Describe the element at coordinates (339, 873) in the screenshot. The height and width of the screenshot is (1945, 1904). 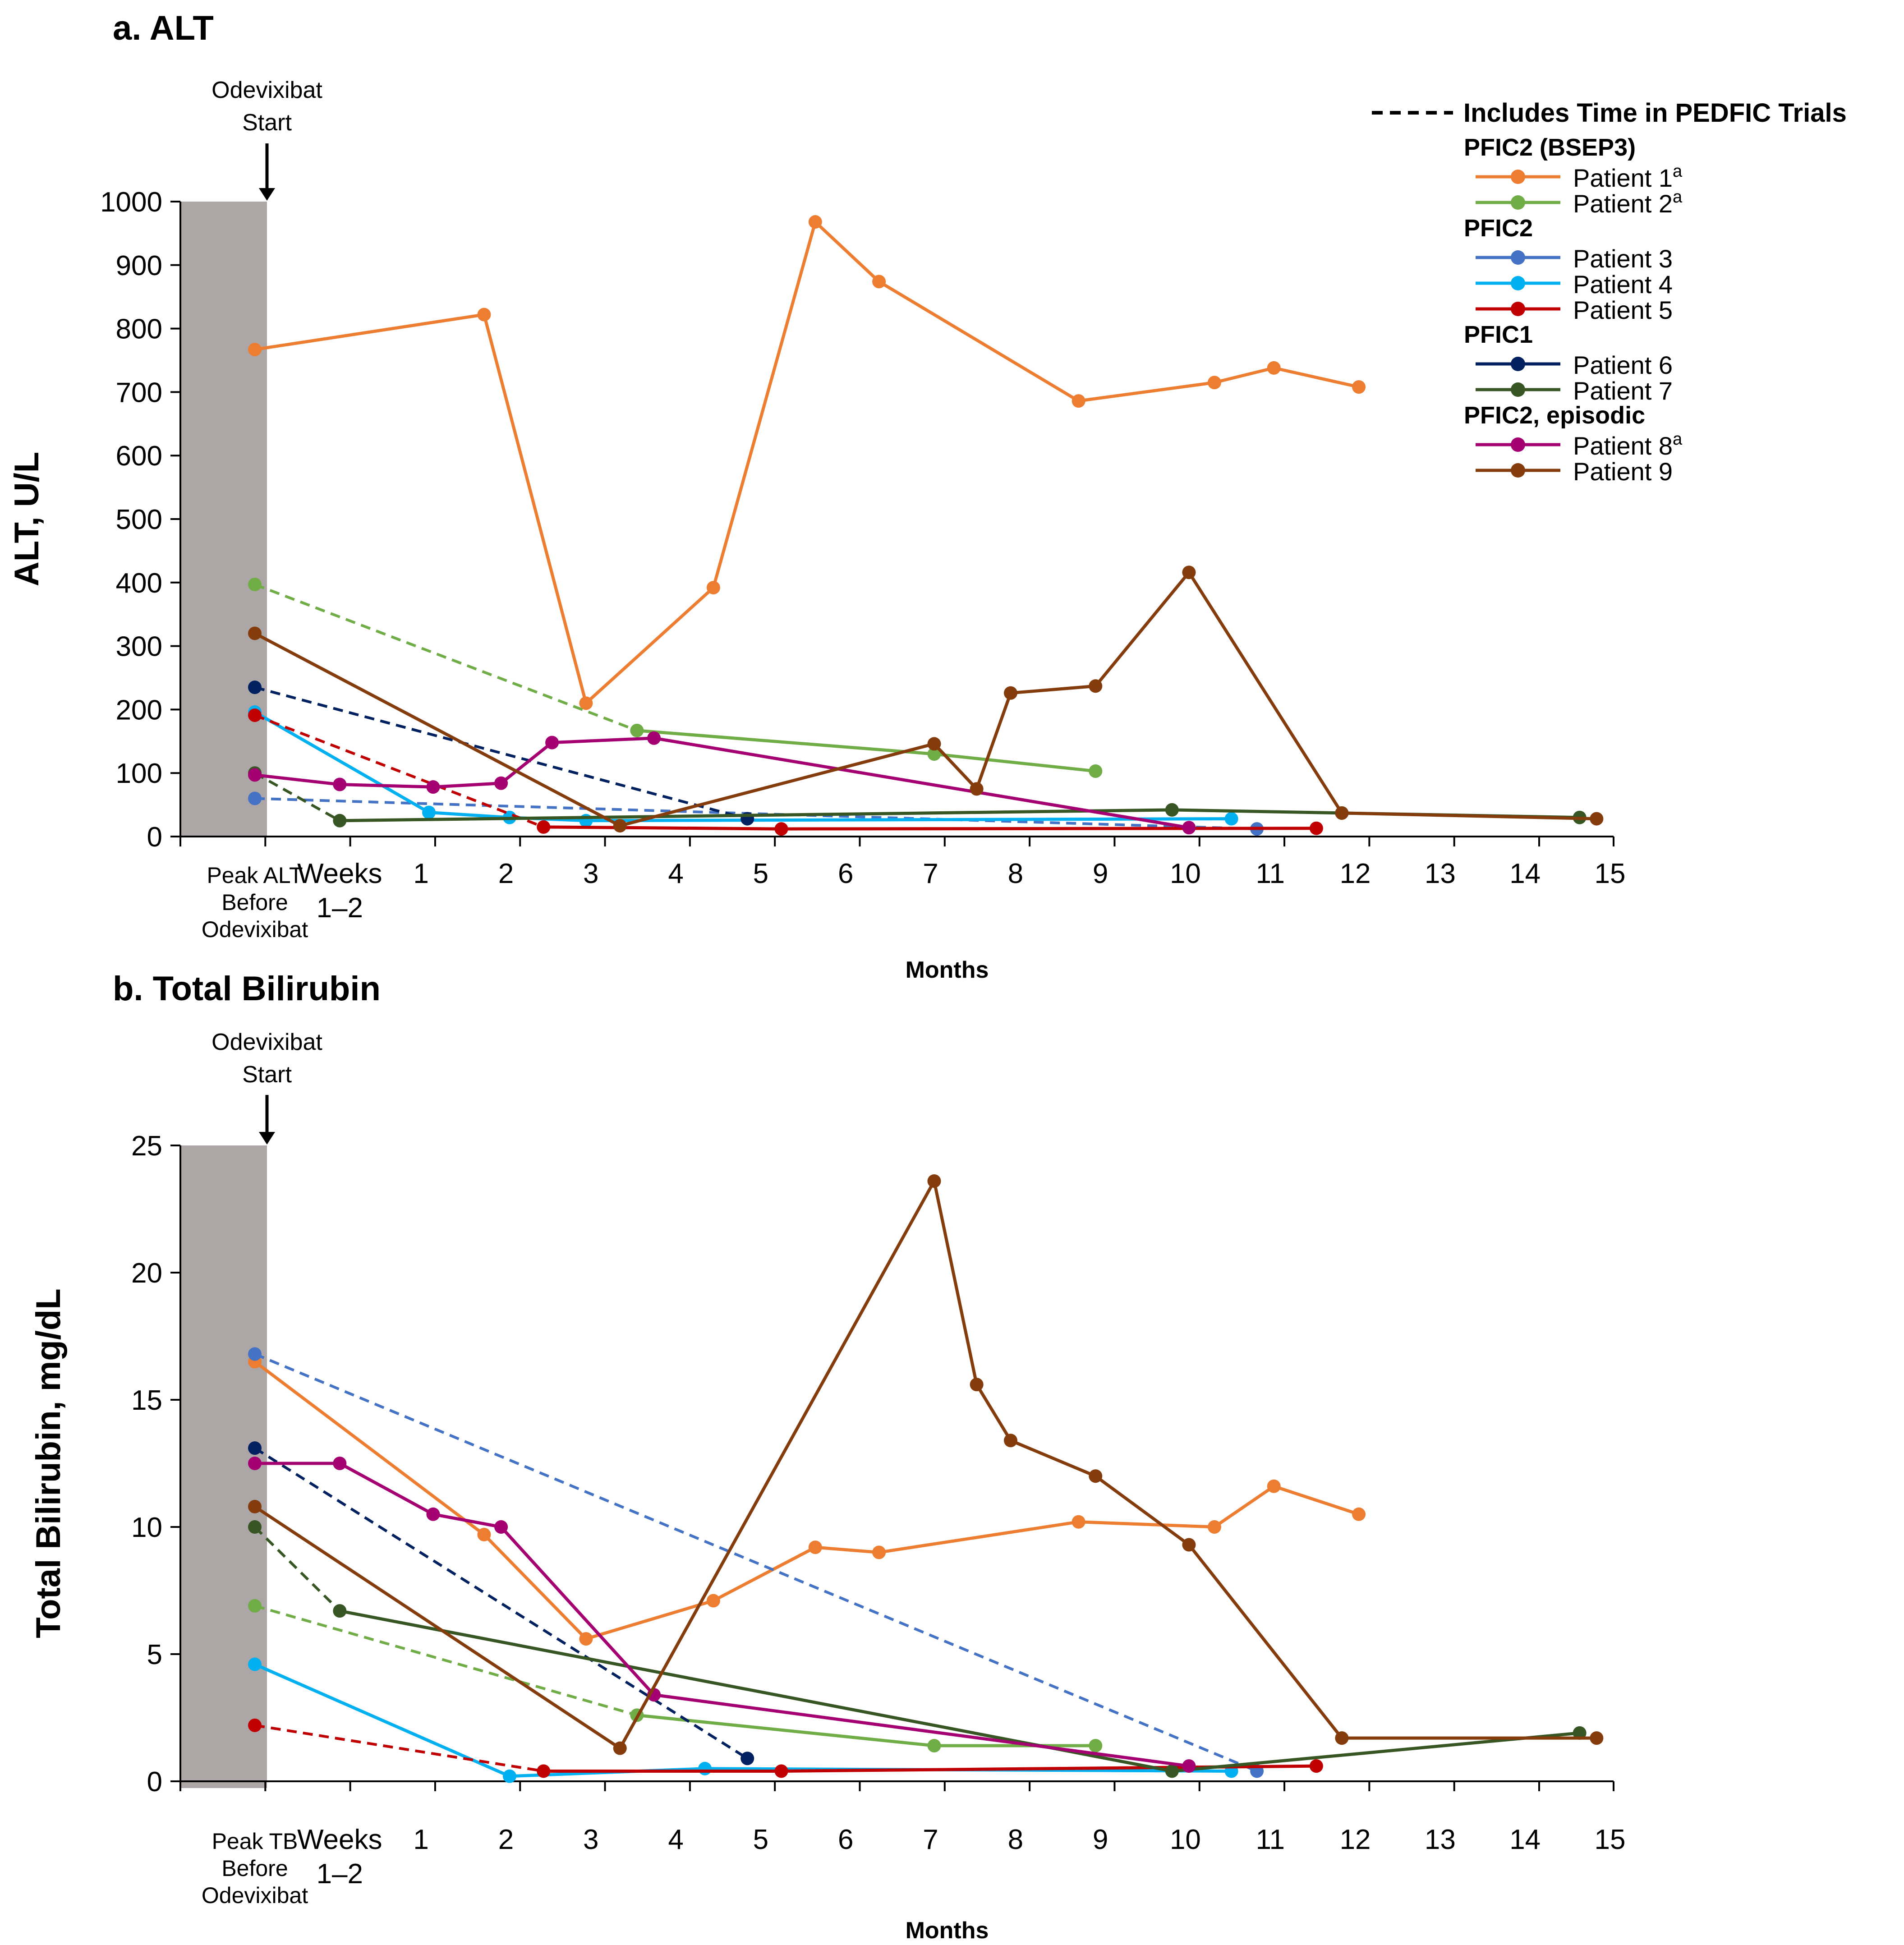
I see `x-tick-label: Weeks` at that location.